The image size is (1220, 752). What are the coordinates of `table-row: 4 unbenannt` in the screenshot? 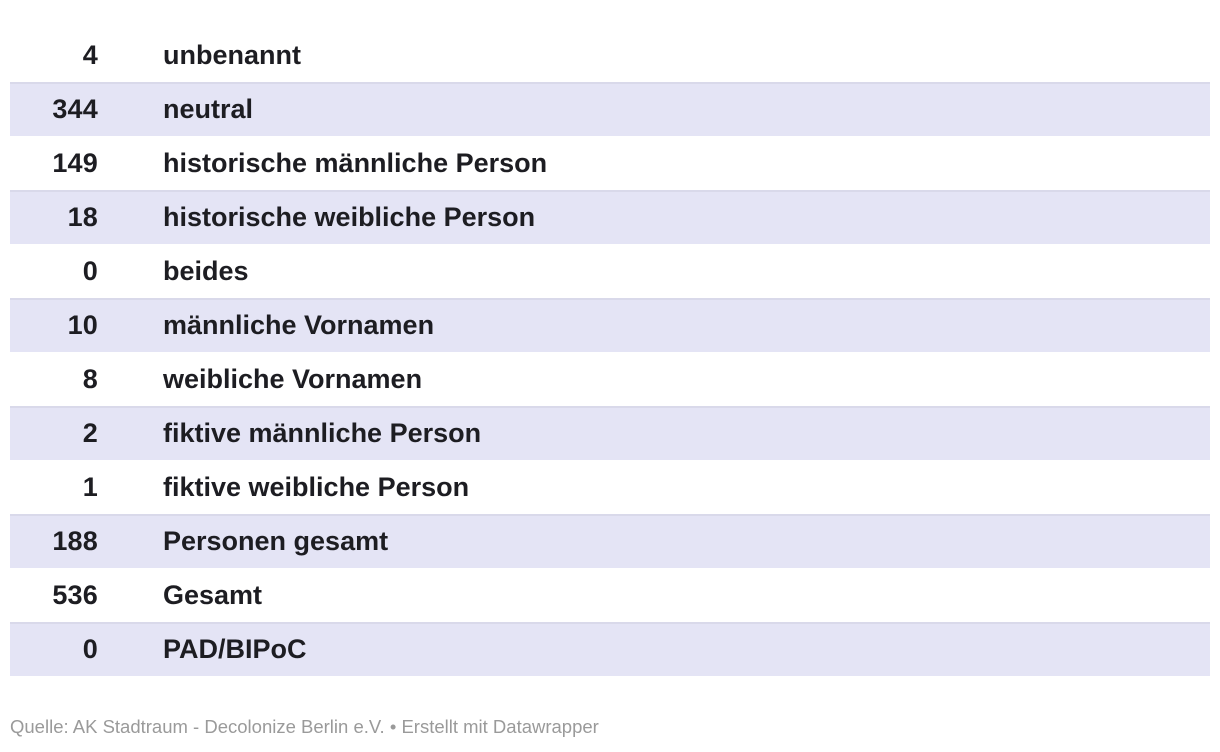 It's located at (610, 55).